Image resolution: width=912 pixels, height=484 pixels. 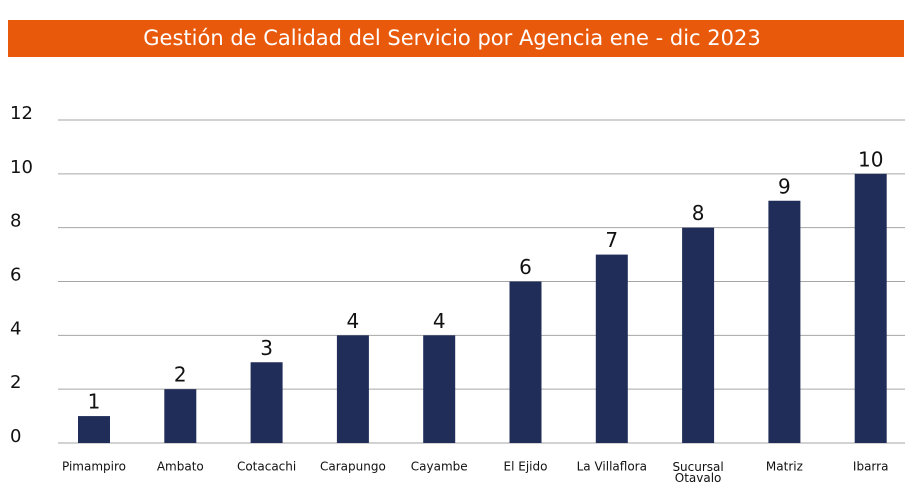 I want to click on x-tick-label: El Ejido, so click(x=526, y=467).